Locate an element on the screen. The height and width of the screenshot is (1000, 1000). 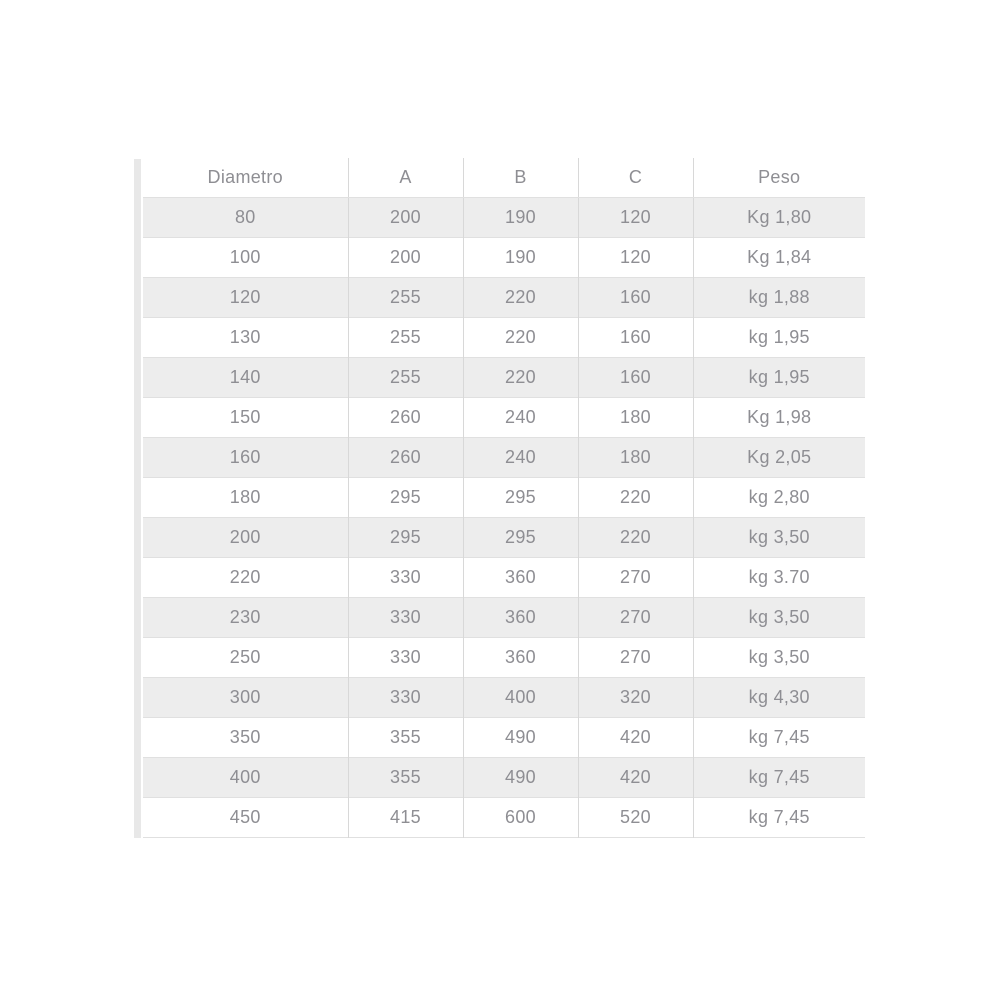
table-row: 300 330 400 320 kg 4,30 is located at coordinates (504, 697).